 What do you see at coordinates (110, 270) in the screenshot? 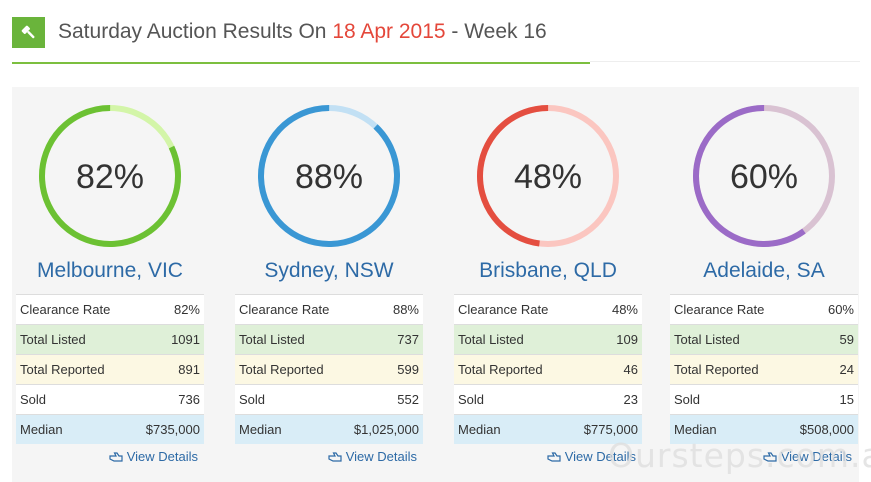
I see `city-name: Melbourne, VIC` at bounding box center [110, 270].